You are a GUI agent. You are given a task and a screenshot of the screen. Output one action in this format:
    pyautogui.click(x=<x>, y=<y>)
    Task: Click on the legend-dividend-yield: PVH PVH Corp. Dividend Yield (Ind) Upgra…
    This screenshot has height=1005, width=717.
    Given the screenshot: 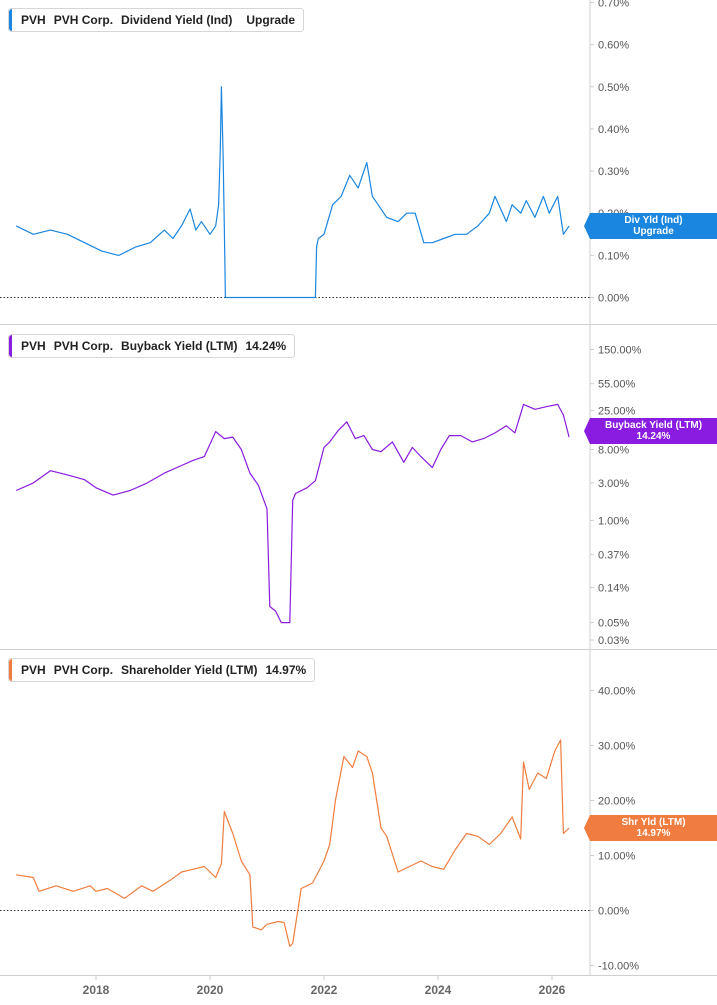 What is the action you would take?
    pyautogui.click(x=156, y=20)
    